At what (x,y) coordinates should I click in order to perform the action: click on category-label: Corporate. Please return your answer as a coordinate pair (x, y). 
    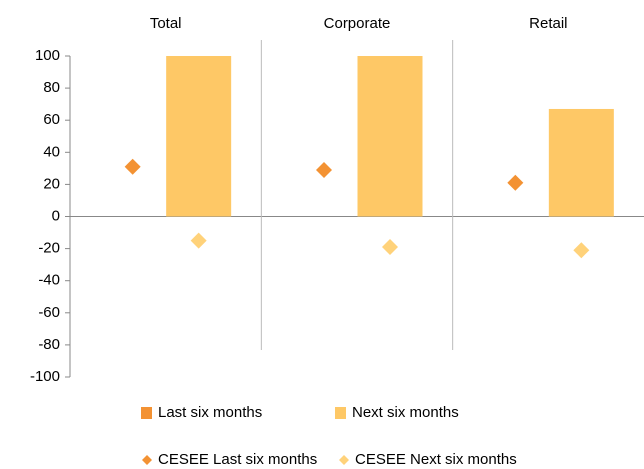
    Looking at the image, I should click on (357, 23).